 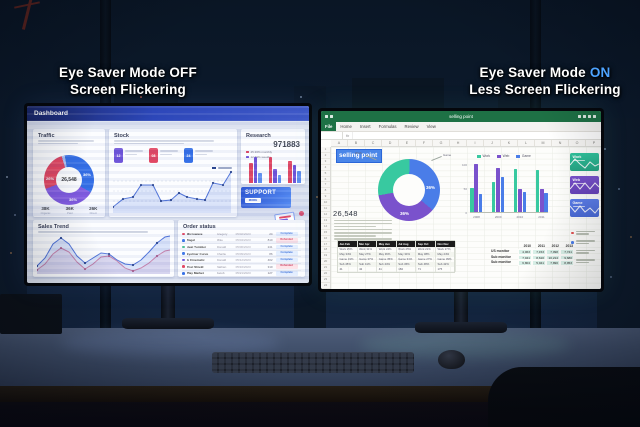 I want to click on table-row: Bagel Mike 05/04/2023 810 Refunded, so click(x=241, y=241).